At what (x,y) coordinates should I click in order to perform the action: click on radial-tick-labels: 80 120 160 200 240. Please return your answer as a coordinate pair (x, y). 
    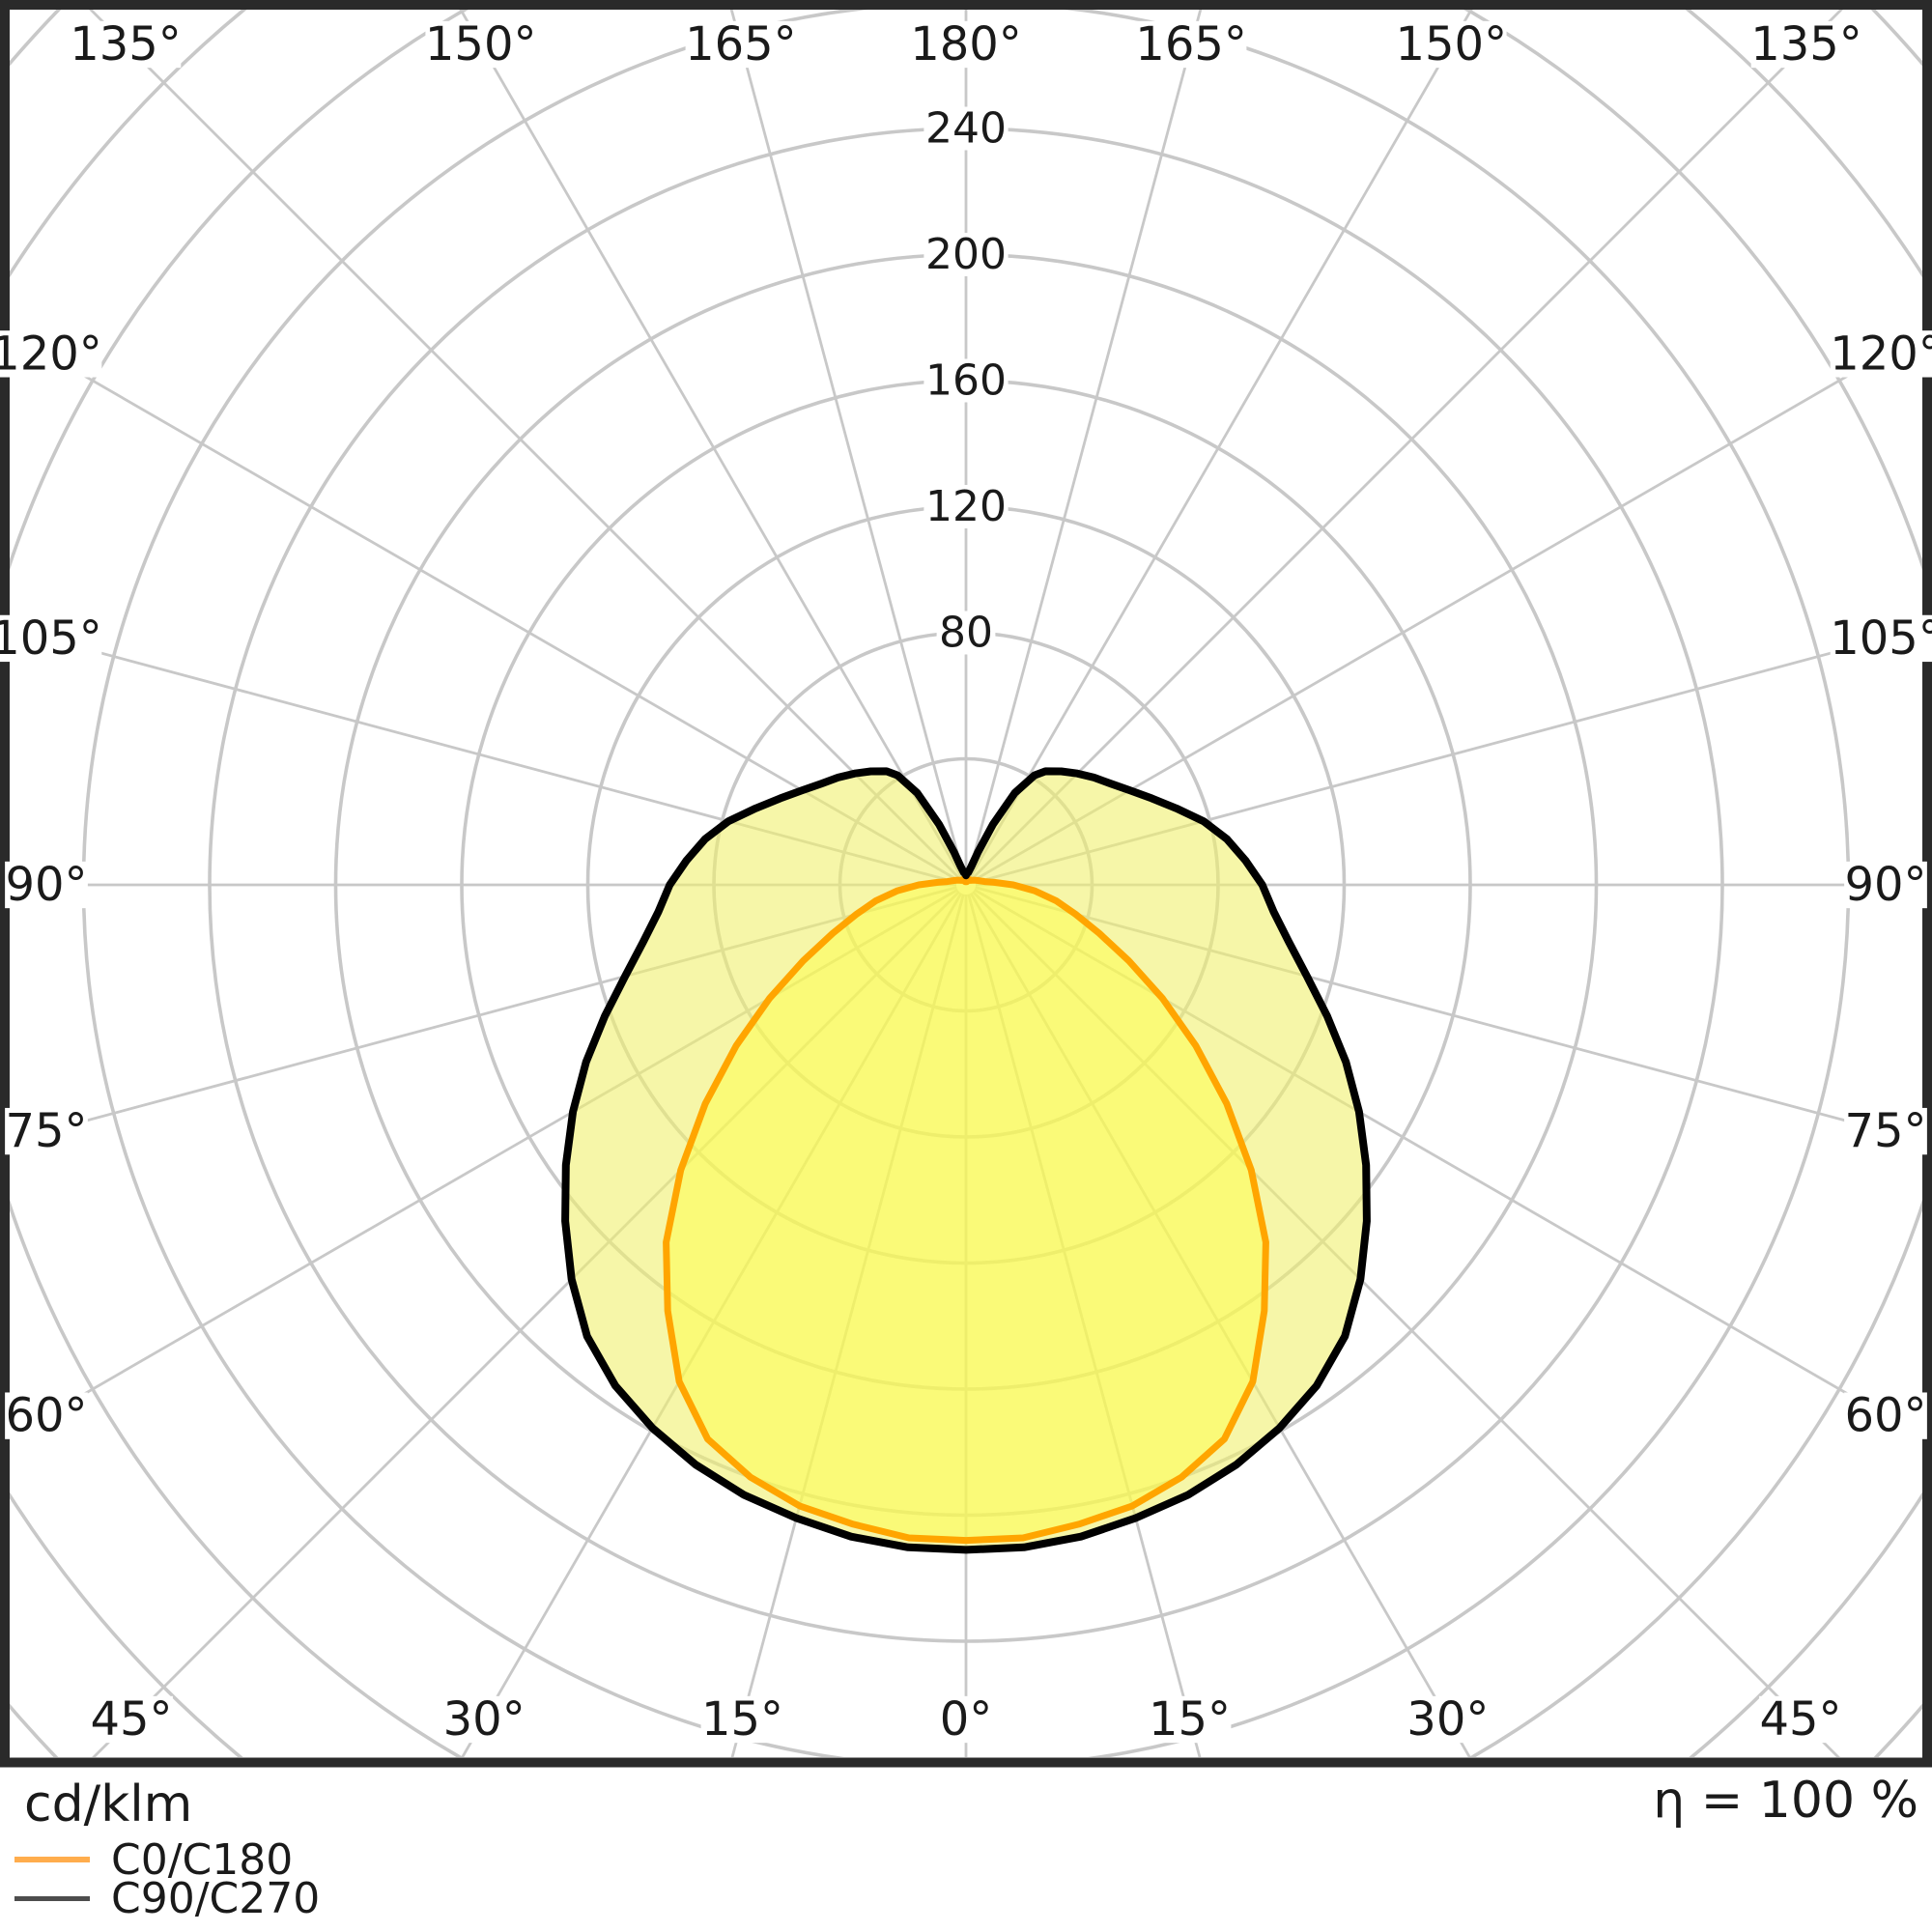
    Looking at the image, I should click on (966, 381).